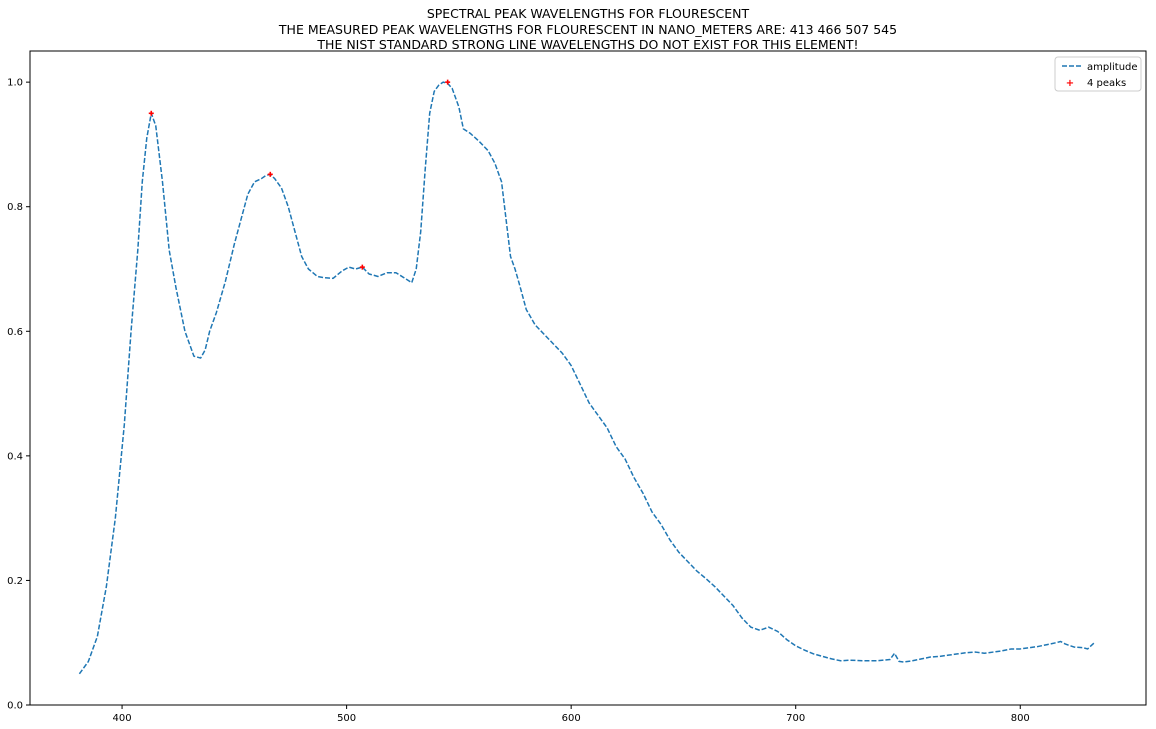  Describe the element at coordinates (18, 395) in the screenshot. I see `y-axis-ticks: 0.0 0.2 0.4 0.6 0.8 1.0` at that location.